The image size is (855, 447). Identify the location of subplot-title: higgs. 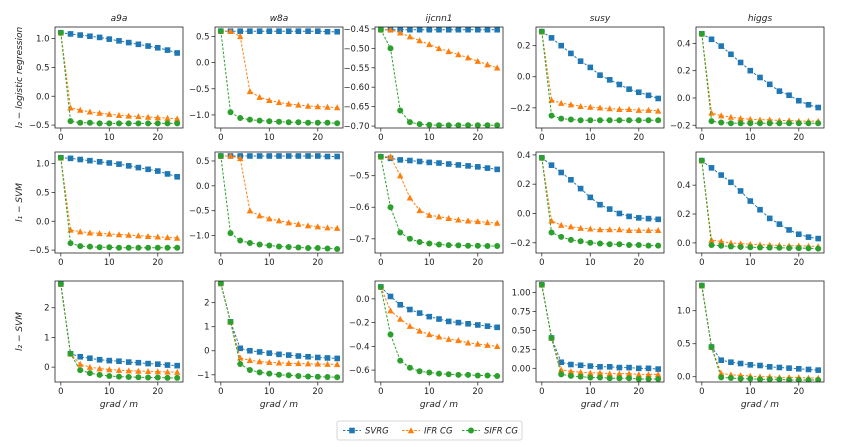
(760, 19).